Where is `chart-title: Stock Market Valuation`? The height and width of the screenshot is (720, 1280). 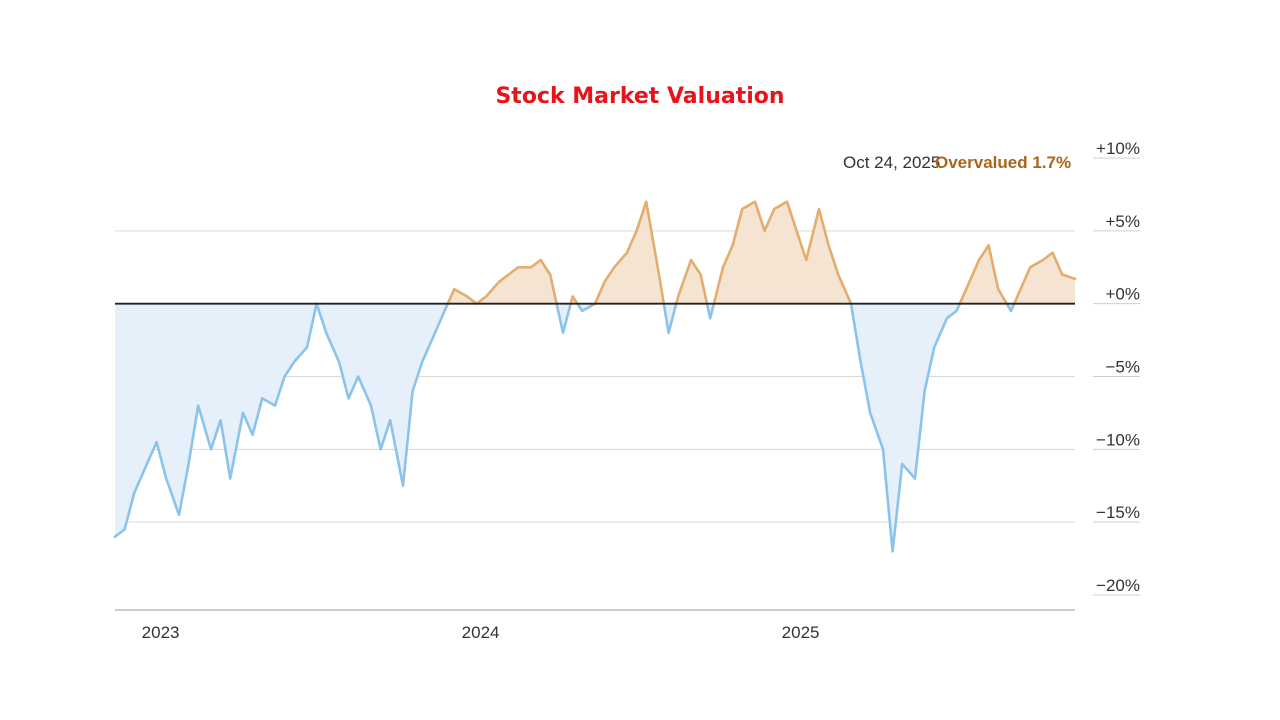
chart-title: Stock Market Valuation is located at coordinates (640, 96).